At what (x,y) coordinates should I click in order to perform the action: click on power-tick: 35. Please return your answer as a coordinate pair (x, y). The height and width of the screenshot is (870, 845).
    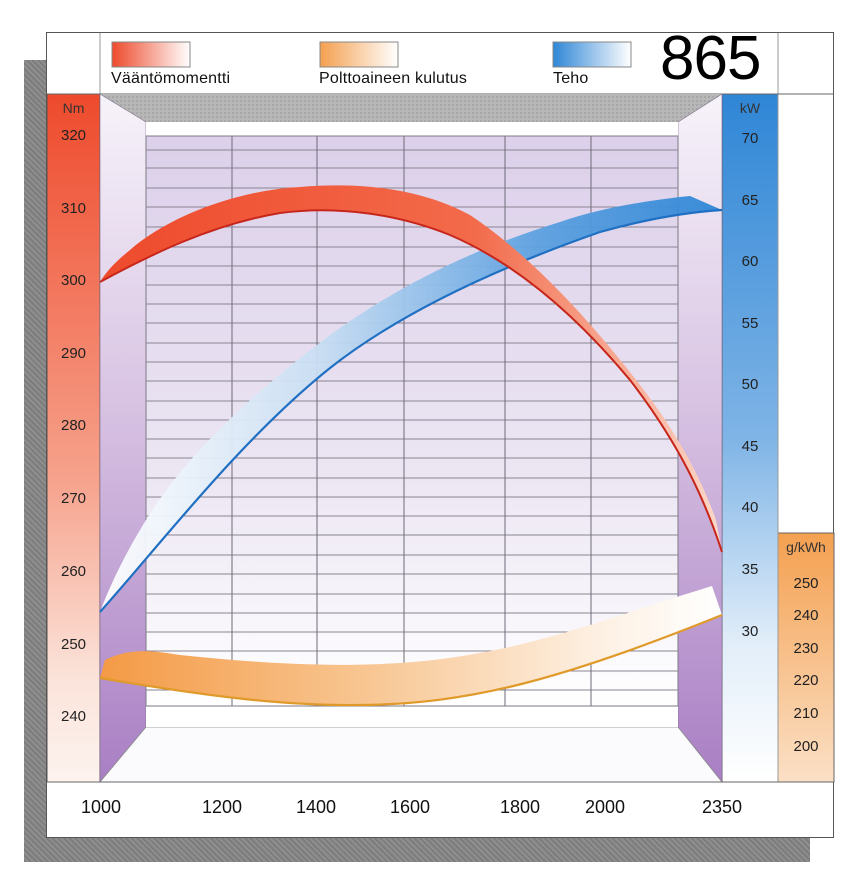
    Looking at the image, I should click on (750, 569).